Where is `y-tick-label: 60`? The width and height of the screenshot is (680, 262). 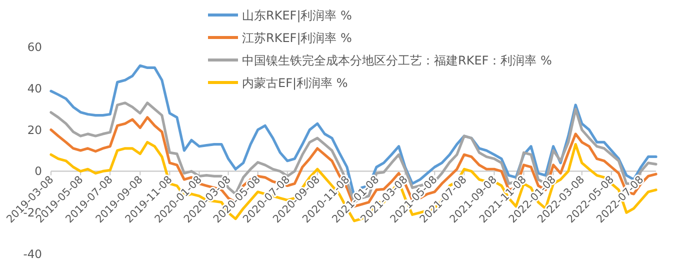 y-tick-label: 60 is located at coordinates (34, 47).